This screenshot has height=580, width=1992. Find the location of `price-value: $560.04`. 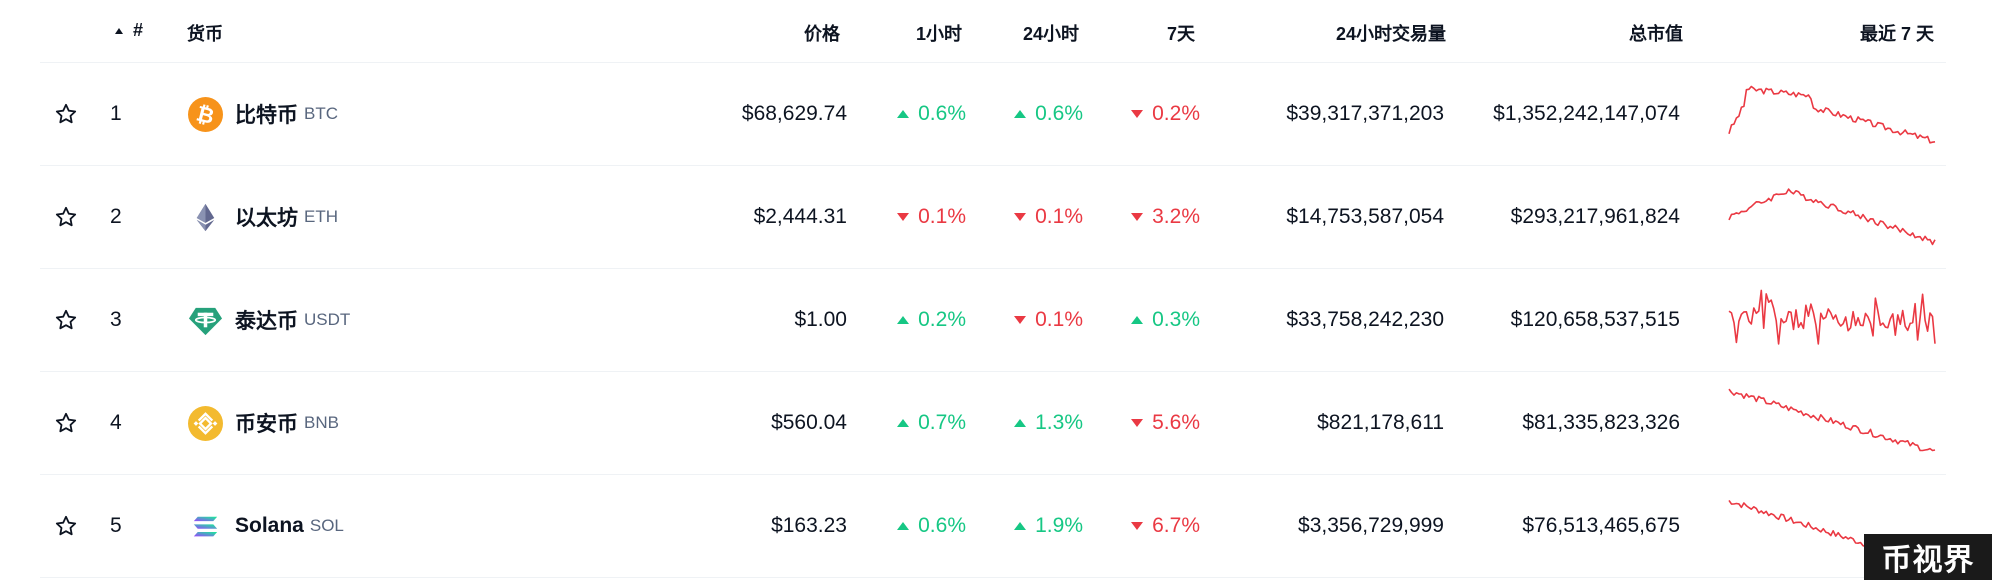

price-value: $560.04 is located at coordinates (809, 422).